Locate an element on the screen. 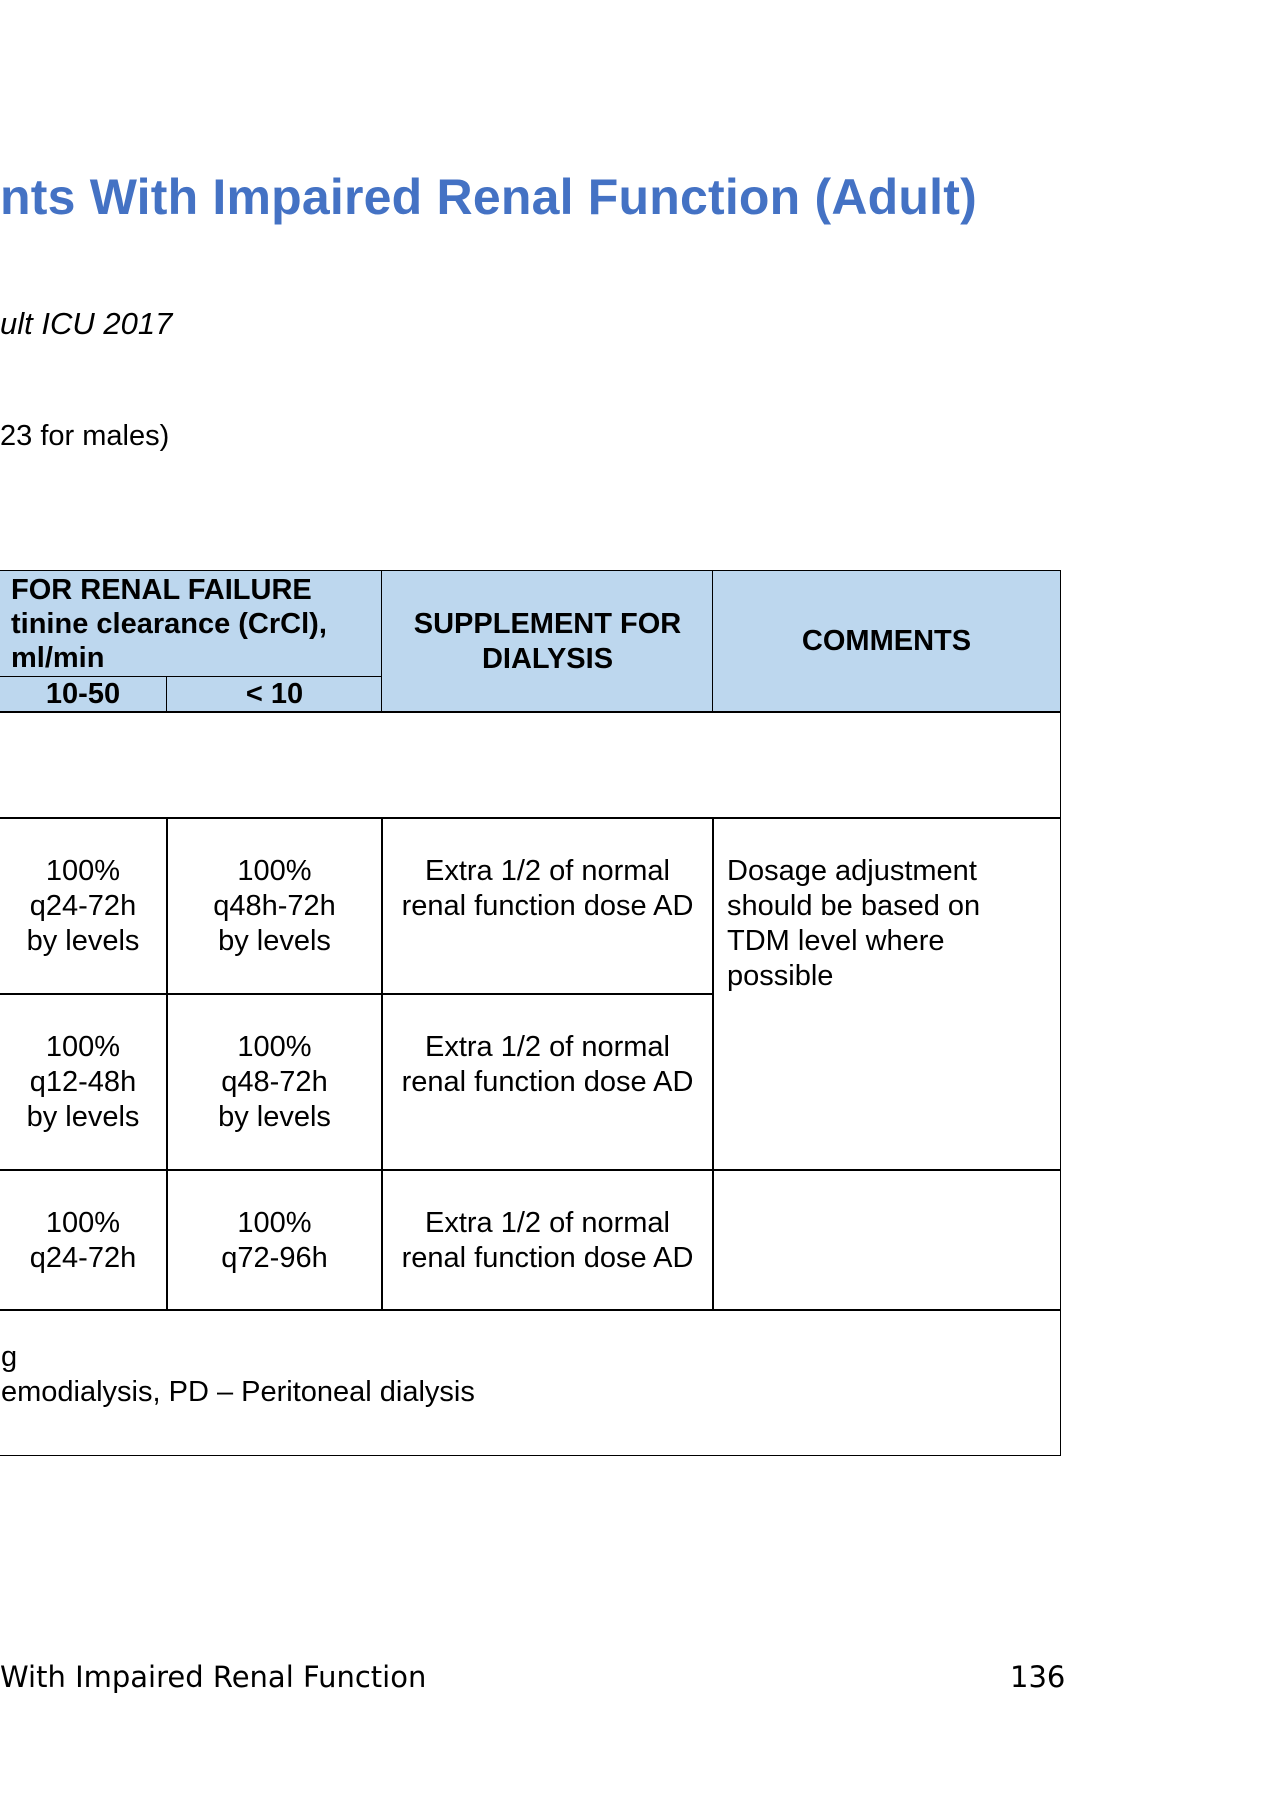 The image size is (1273, 1800). header-crcl-10-50: 10-50 is located at coordinates (84, 694).